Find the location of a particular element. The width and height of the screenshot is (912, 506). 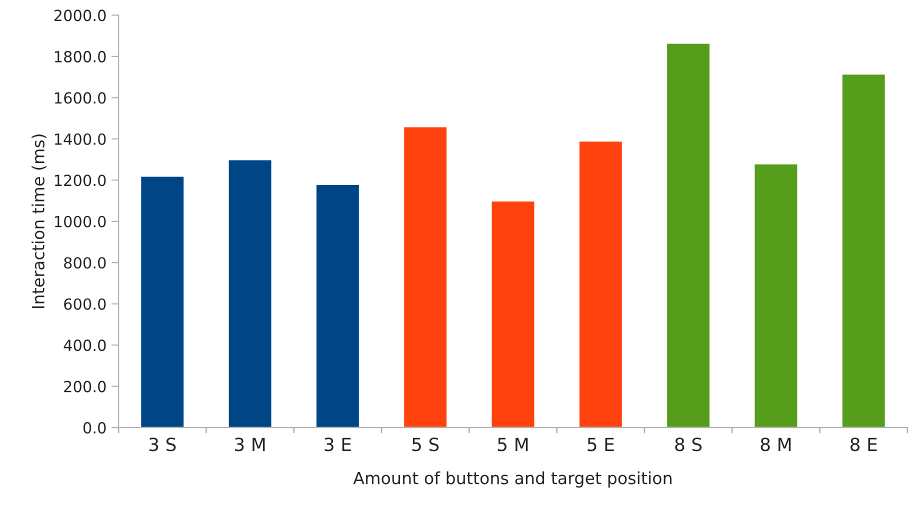

x-tick-label: 5 S is located at coordinates (425, 445).